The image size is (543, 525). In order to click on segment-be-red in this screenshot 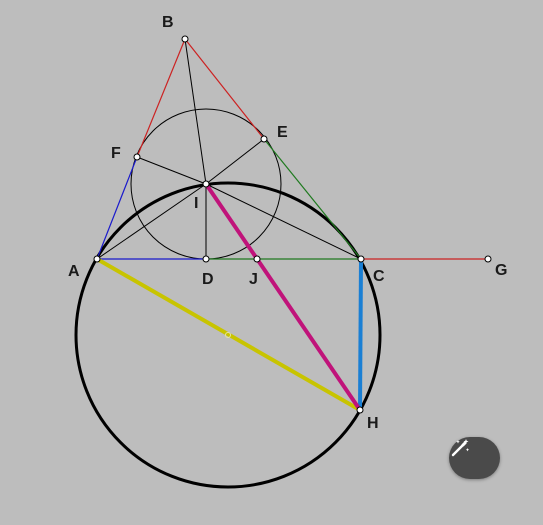, I will do `click(224, 89)`.